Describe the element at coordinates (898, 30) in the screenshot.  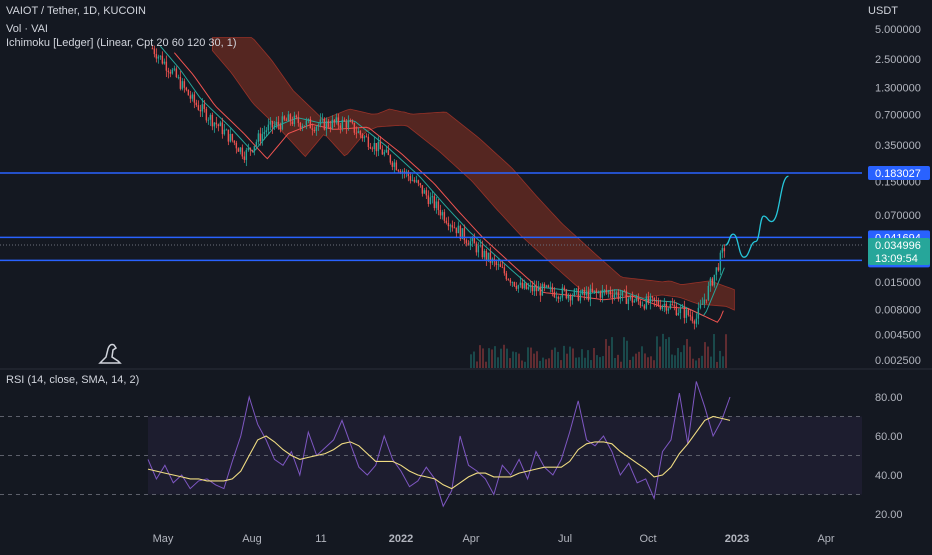
I see `price-tick-label: 5.000000` at that location.